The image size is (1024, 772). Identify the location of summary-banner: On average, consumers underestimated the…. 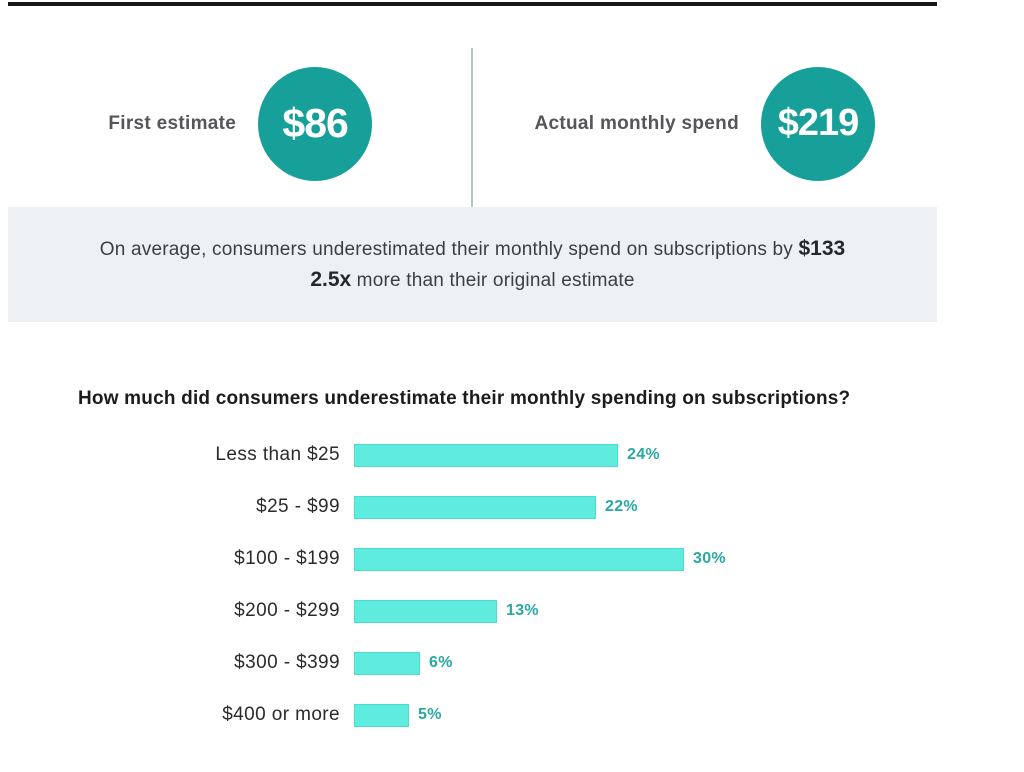
(472, 264).